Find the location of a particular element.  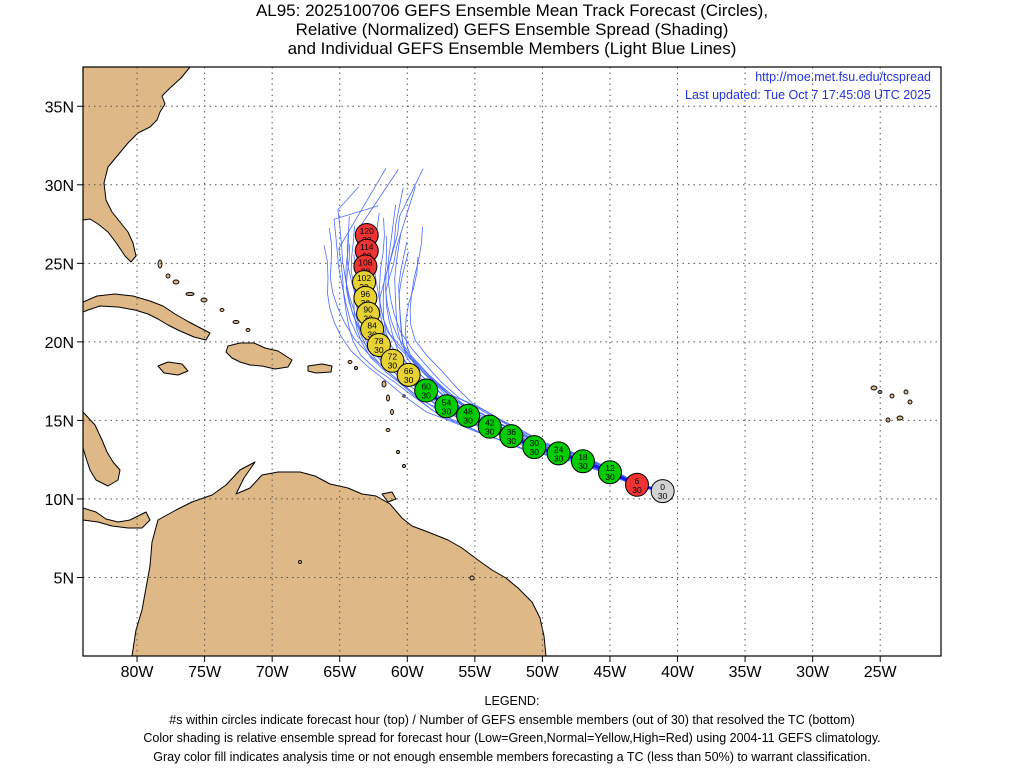

x-tick-label: 35W is located at coordinates (746, 672).